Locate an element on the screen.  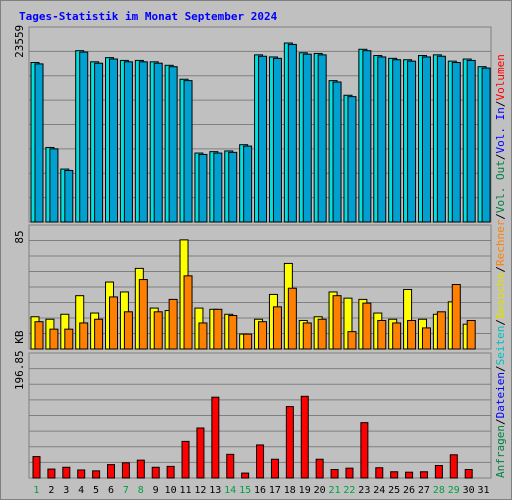
x-tick-label: 10 is located at coordinates (171, 490).